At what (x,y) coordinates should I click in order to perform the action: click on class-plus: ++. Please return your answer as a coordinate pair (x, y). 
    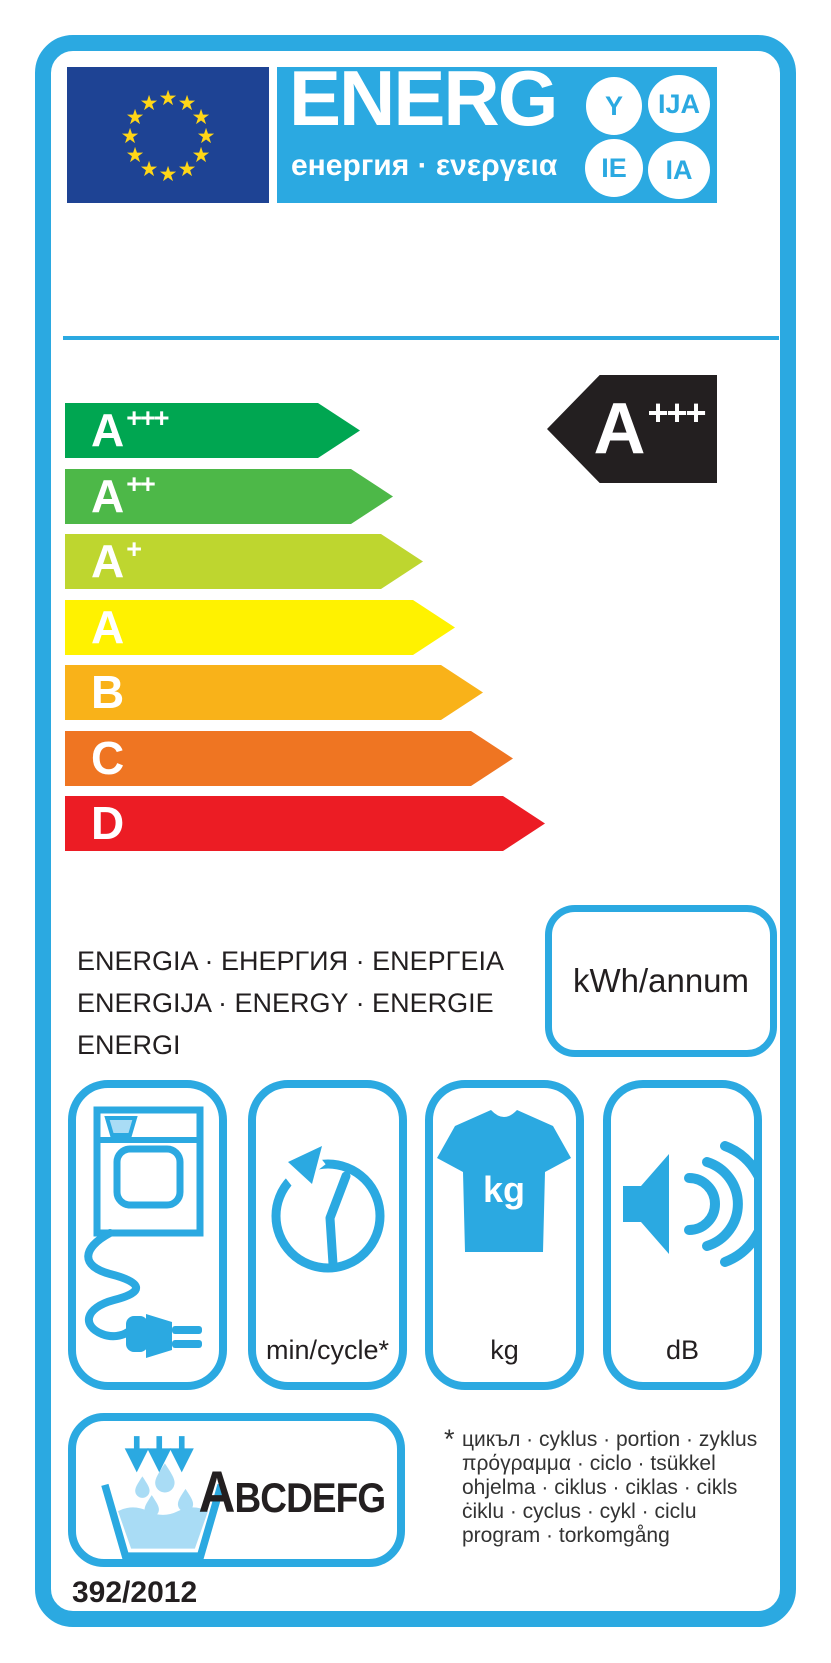
    Looking at the image, I should click on (140, 484).